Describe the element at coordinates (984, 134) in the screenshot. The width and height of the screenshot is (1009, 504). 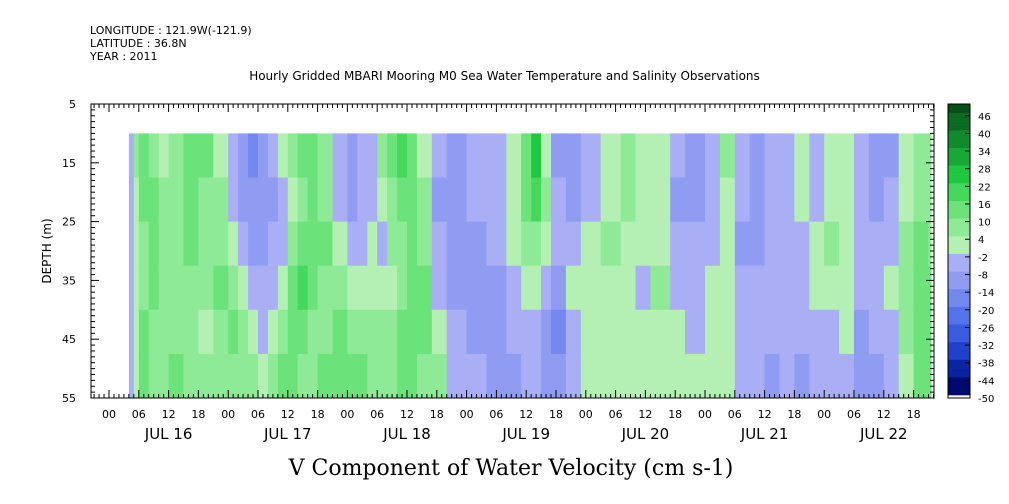
I see `colorbar-tick-label: 40` at that location.